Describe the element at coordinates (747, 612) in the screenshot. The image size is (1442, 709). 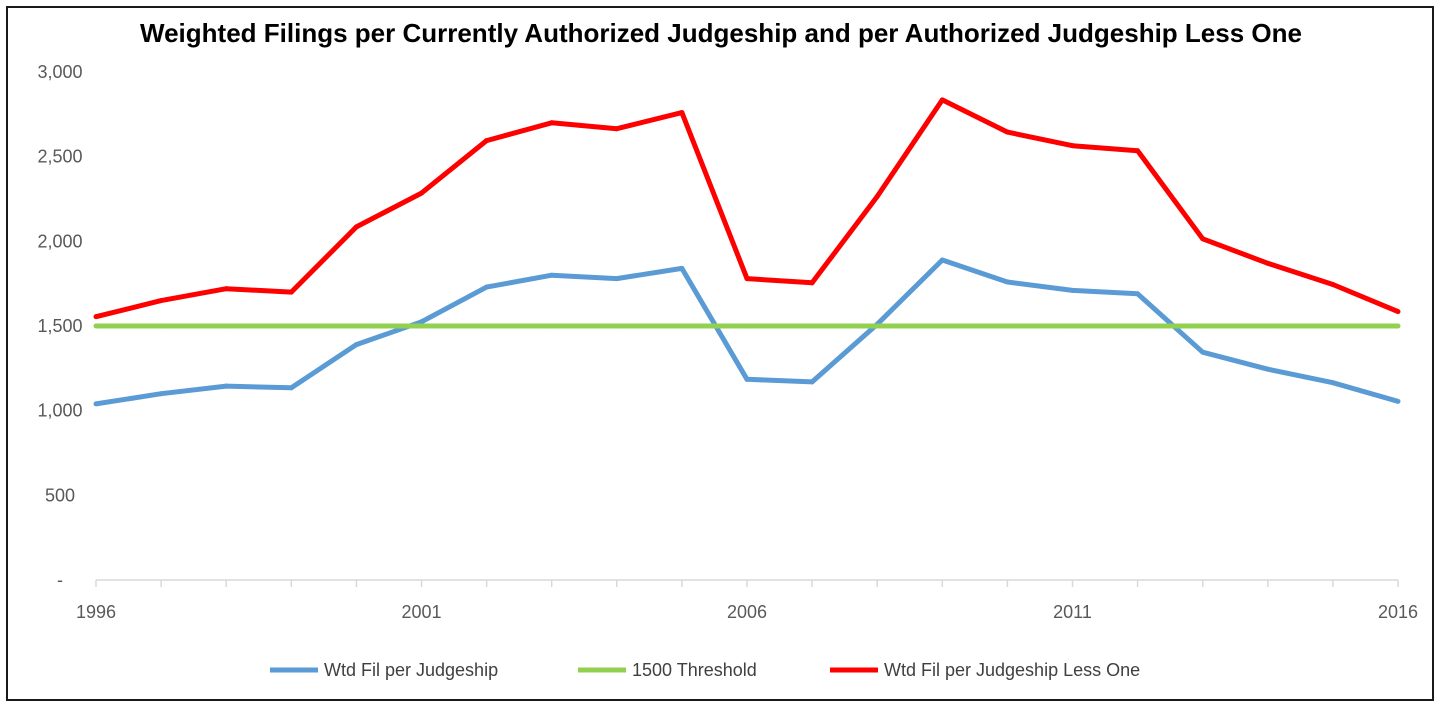
I see `x-tick-label: 2006` at that location.